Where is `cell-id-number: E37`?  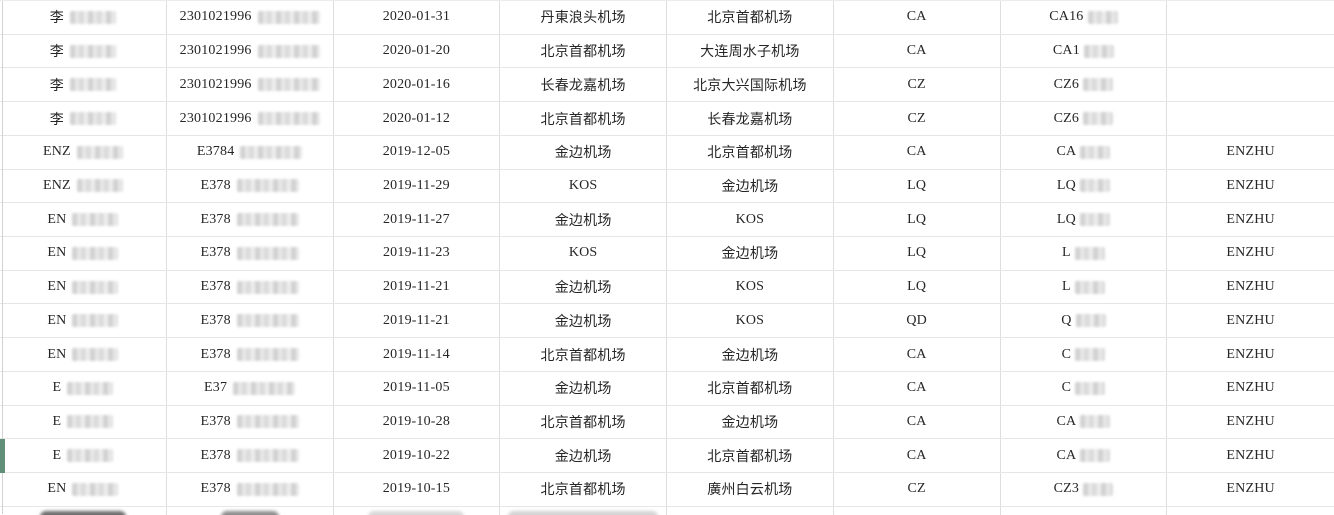 cell-id-number: E37 is located at coordinates (250, 388).